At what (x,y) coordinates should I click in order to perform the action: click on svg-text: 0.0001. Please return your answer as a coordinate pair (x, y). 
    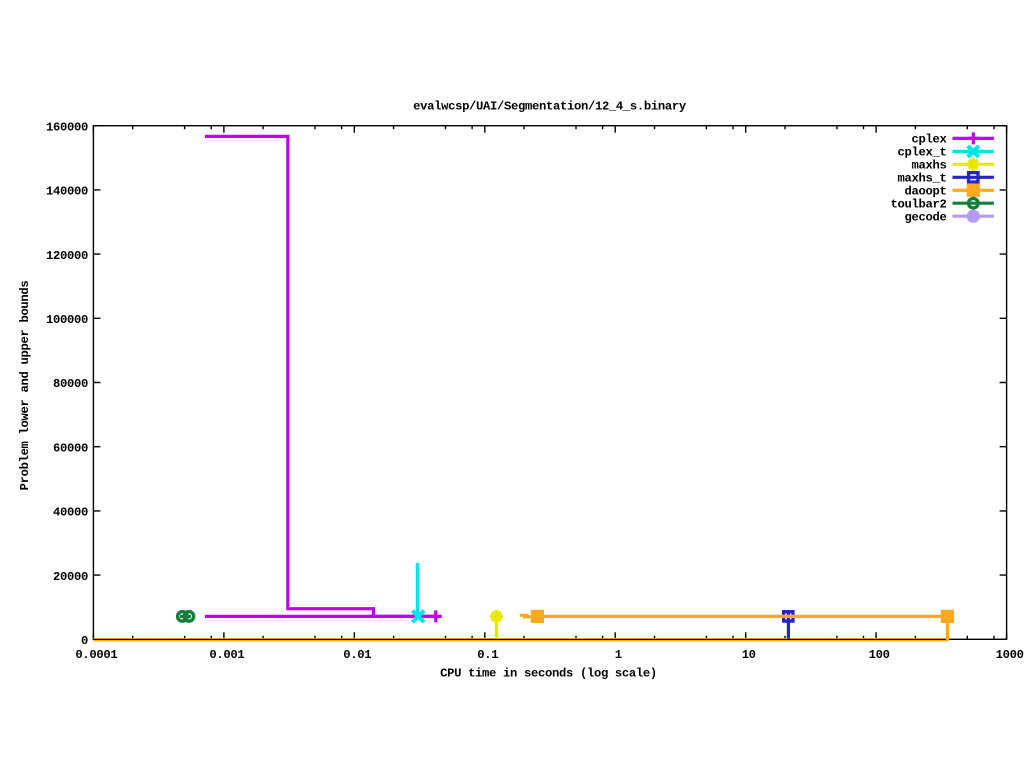
    Looking at the image, I should click on (96, 655).